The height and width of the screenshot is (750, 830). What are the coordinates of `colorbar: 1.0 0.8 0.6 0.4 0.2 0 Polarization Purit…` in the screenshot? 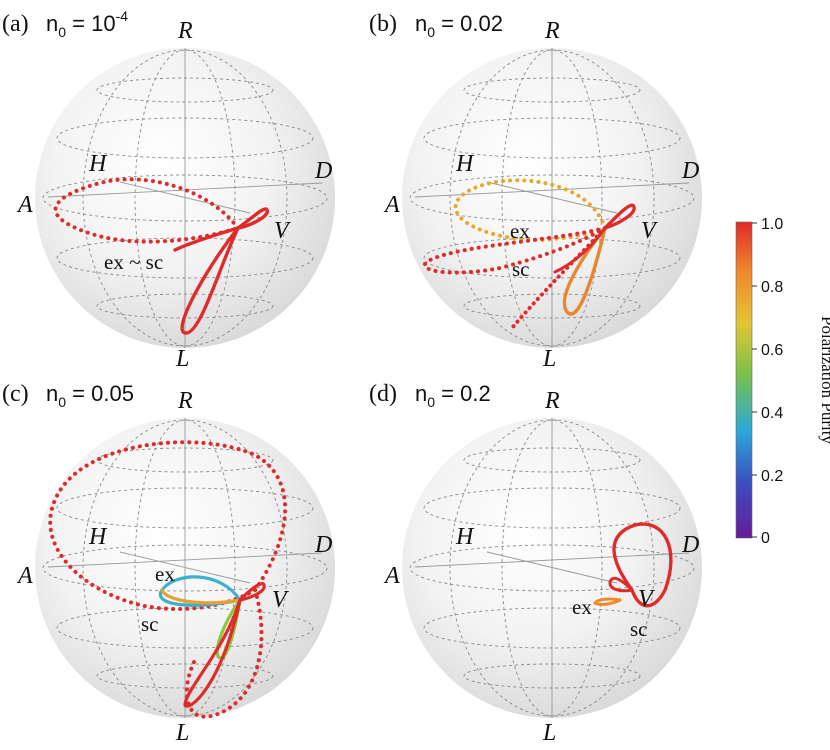 It's located at (782, 381).